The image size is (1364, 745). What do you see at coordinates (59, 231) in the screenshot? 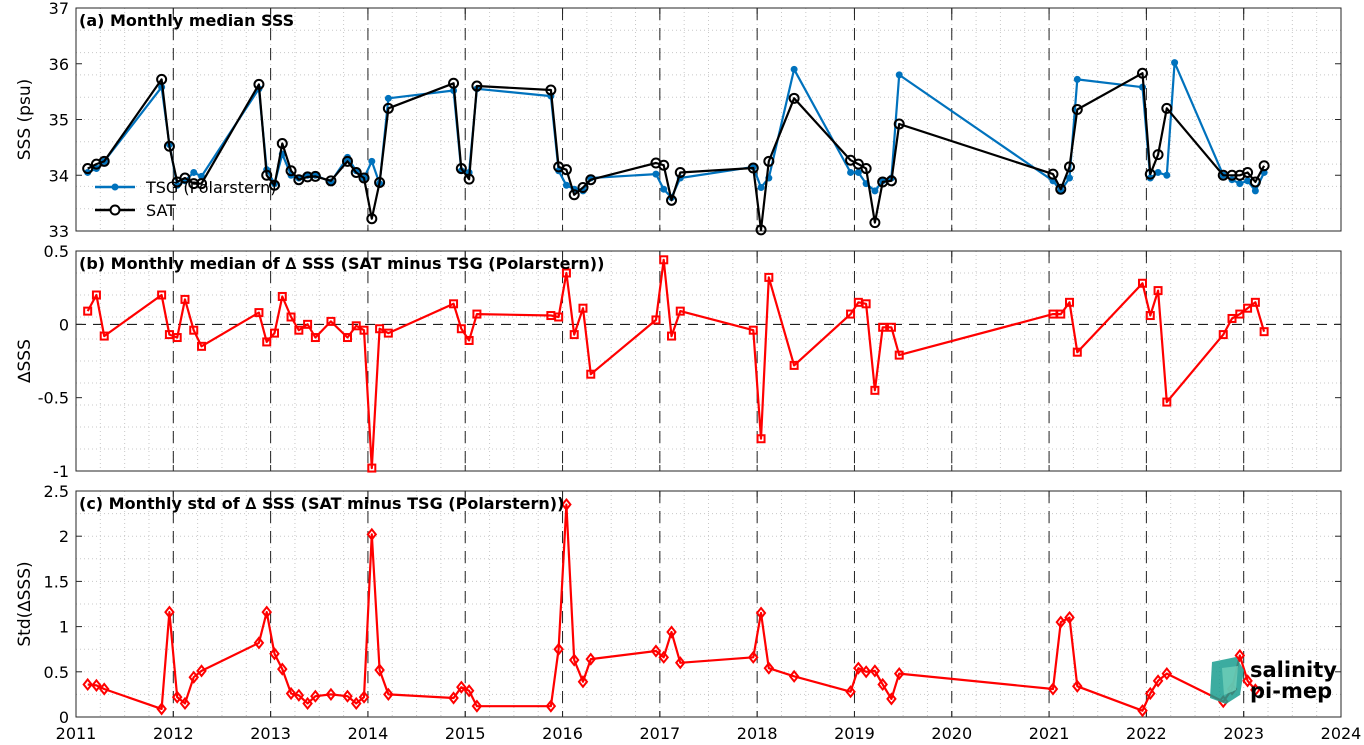
I see `y-tick-label: 33` at bounding box center [59, 231].